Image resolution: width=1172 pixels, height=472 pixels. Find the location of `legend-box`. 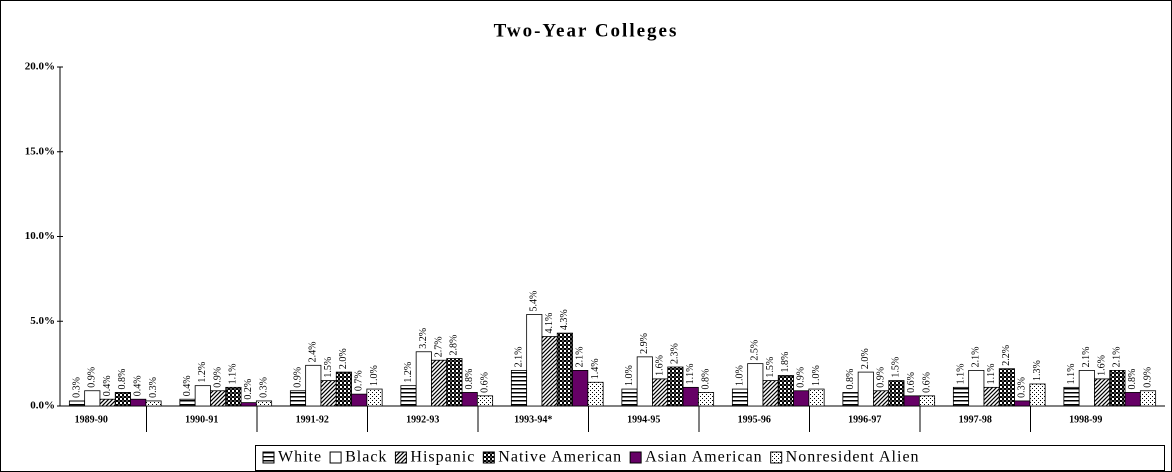

legend-box is located at coordinates (710, 458).